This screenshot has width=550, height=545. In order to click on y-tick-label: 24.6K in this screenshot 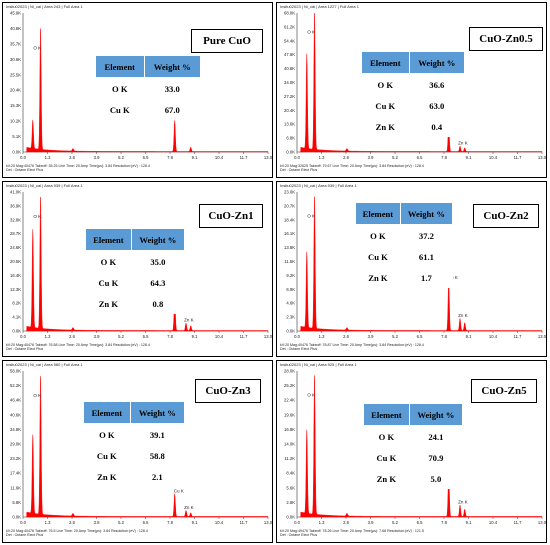, I will do `click(15, 247)`.